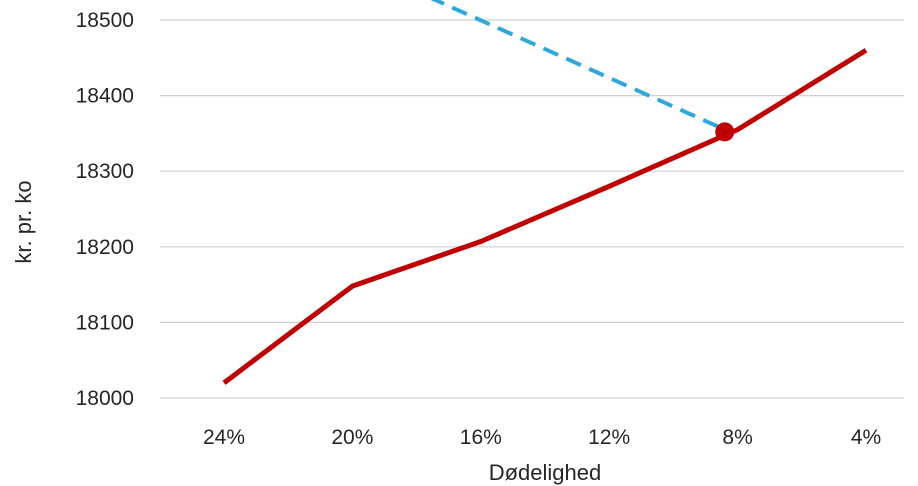 The height and width of the screenshot is (486, 918). Describe the element at coordinates (105, 209) in the screenshot. I see `y-axis-ticks: 18000 18100 18200 18300 18400 18500` at that location.